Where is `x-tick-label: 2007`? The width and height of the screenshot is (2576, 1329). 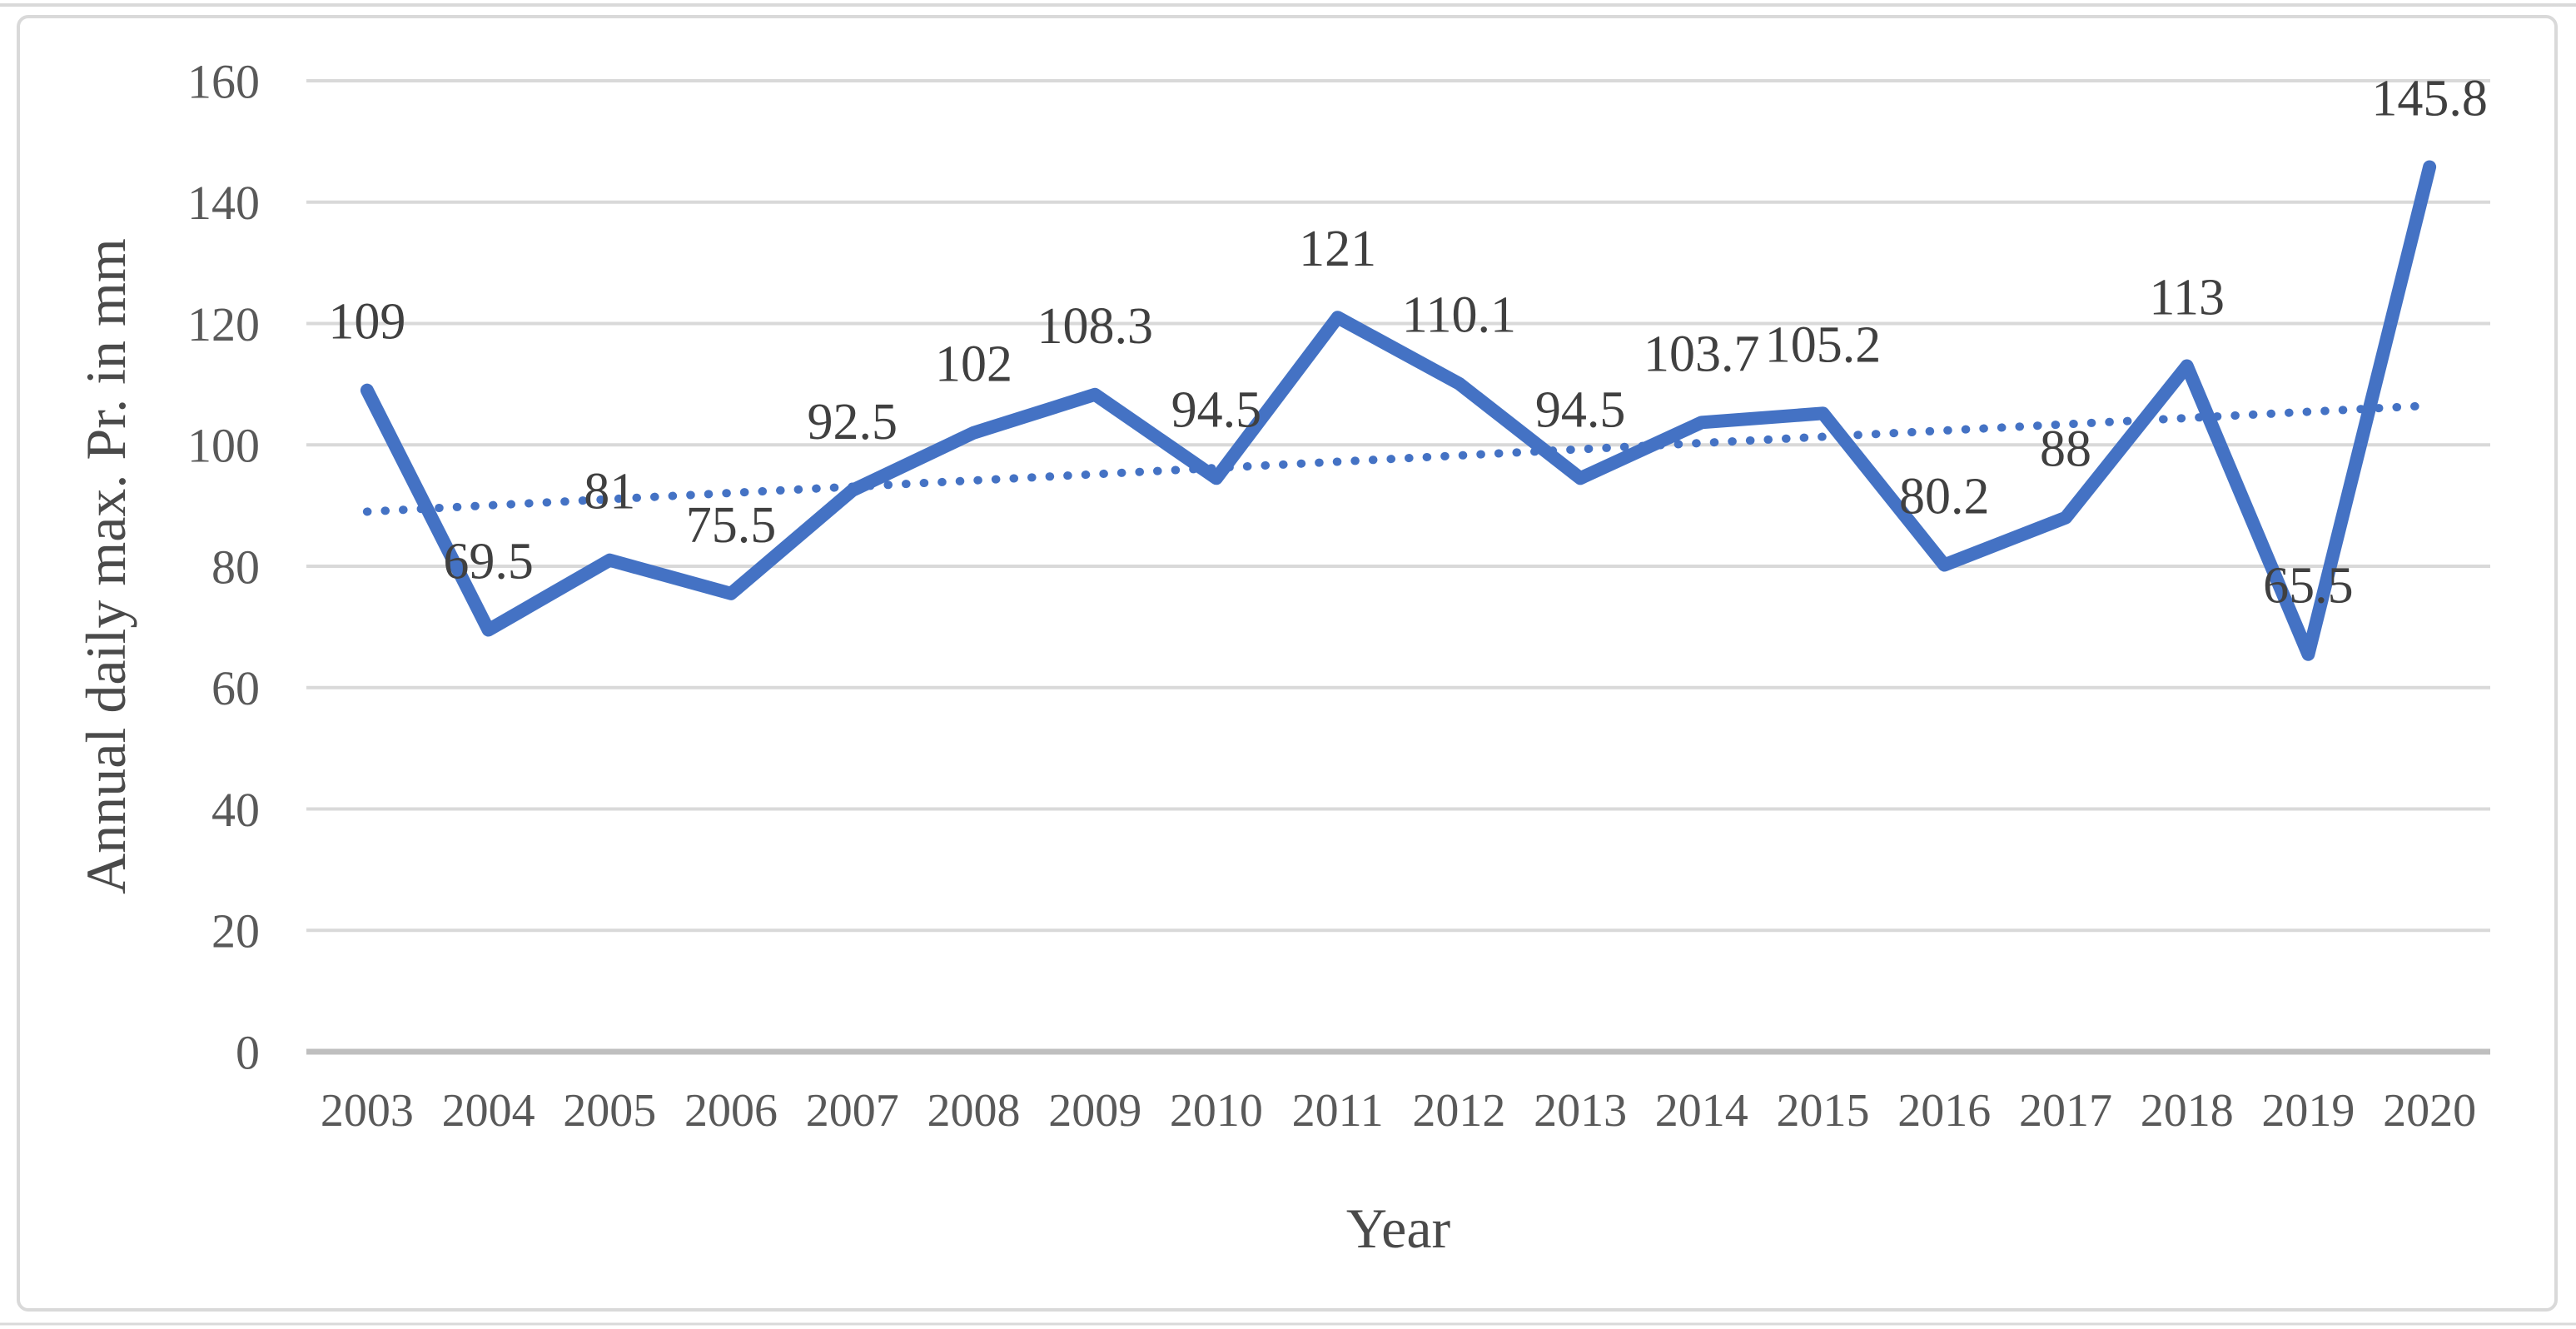 x-tick-label: 2007 is located at coordinates (852, 1111).